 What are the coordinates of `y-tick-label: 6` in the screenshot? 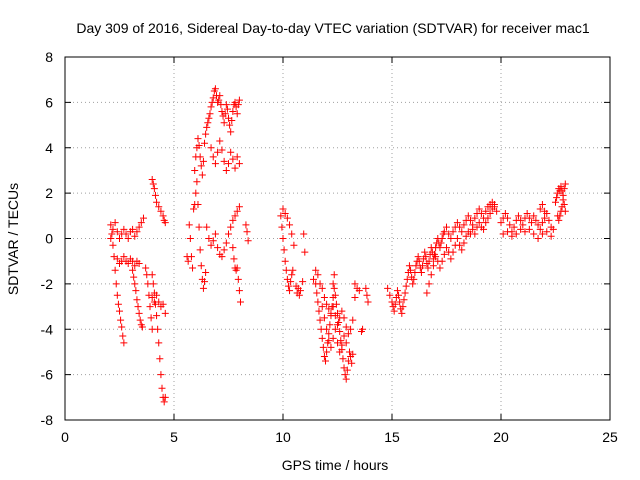 It's located at (49, 102).